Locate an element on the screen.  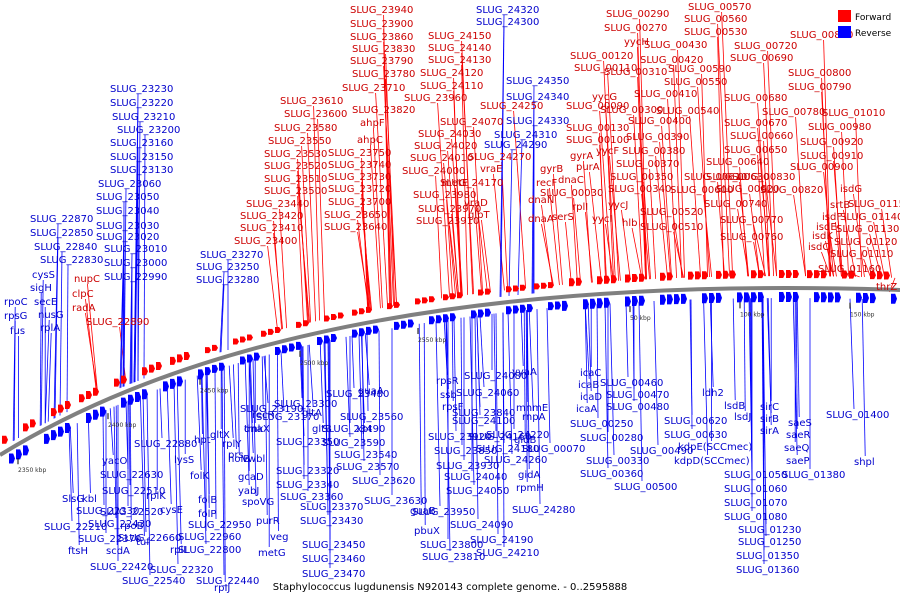
reverse-gene-label: SLUG_24040 is located at coordinates (475, 477).